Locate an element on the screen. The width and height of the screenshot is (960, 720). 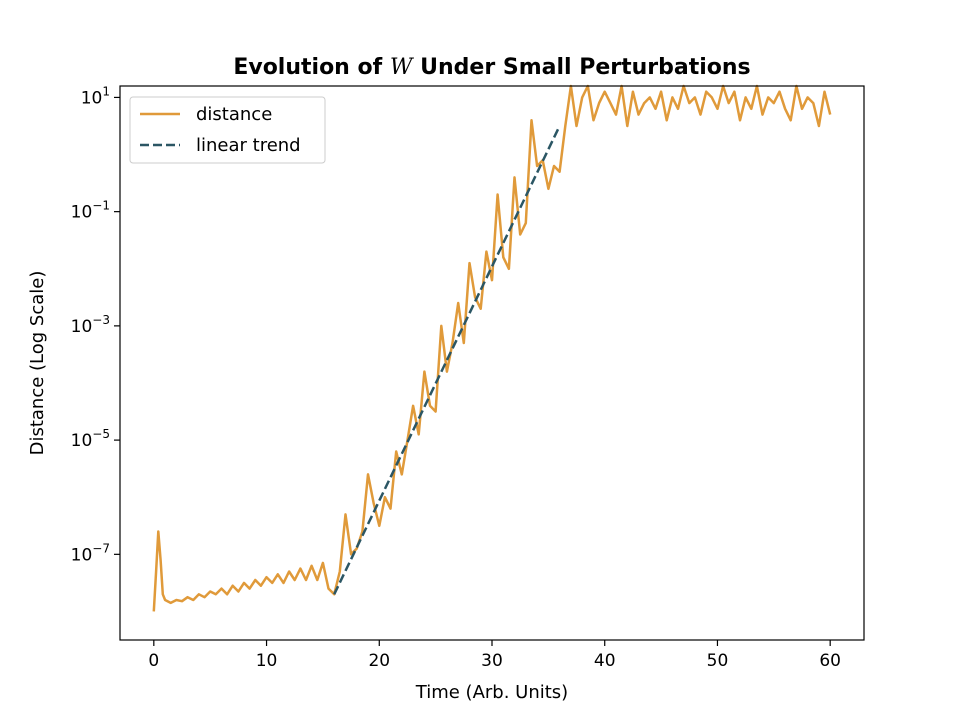
y-tick-label: 10⁻¹ is located at coordinates (90, 211).